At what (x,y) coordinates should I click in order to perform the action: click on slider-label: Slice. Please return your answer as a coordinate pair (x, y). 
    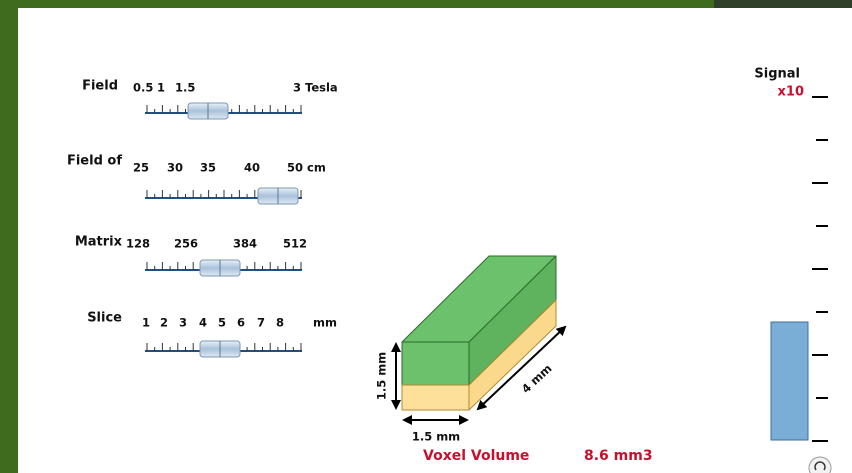
    Looking at the image, I should click on (104, 318).